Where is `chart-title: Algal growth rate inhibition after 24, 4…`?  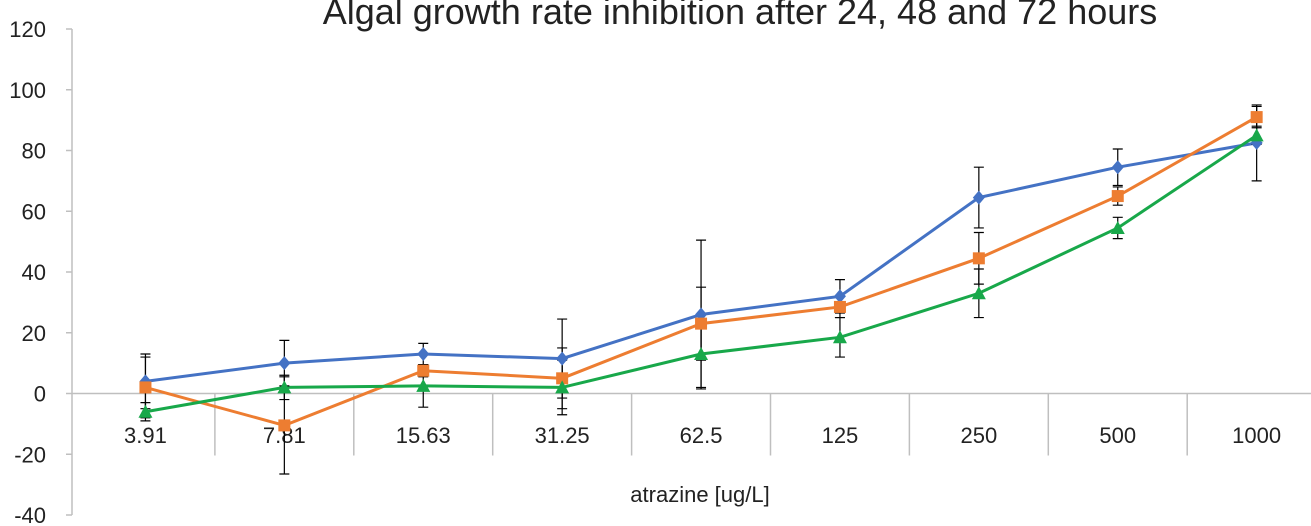
chart-title: Algal growth rate inhibition after 24, 4… is located at coordinates (740, 16).